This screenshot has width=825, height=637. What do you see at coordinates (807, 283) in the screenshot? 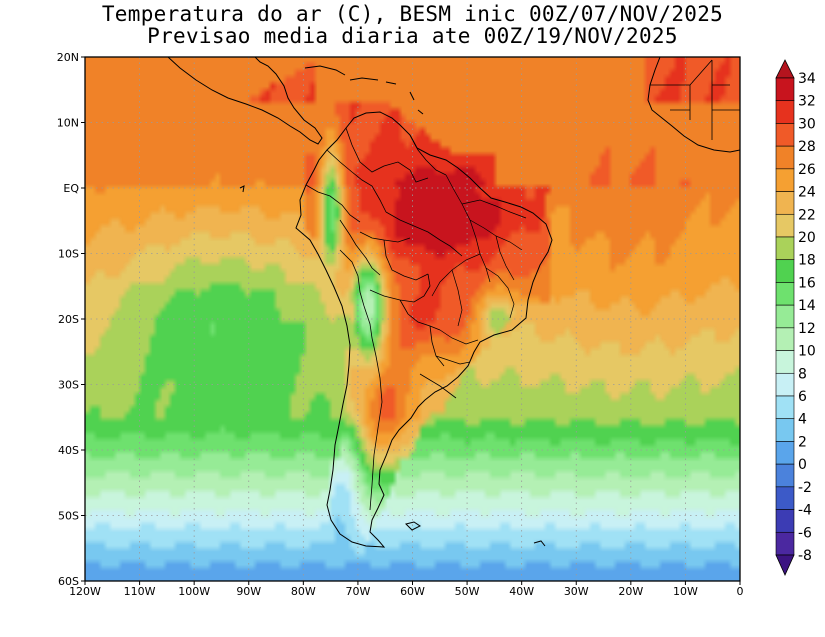
I see `colorbar-label: 16` at bounding box center [807, 283].